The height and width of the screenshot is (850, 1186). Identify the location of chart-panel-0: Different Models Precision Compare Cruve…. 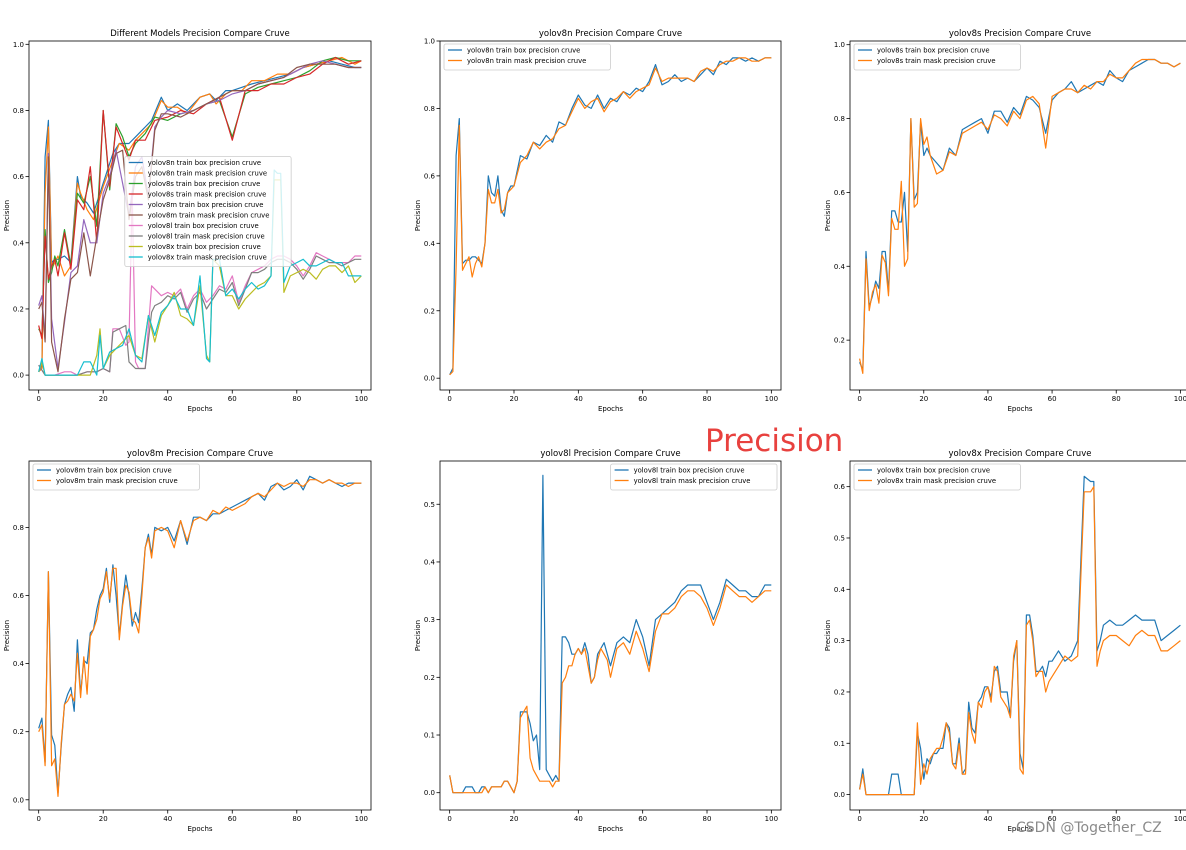
(187, 221).